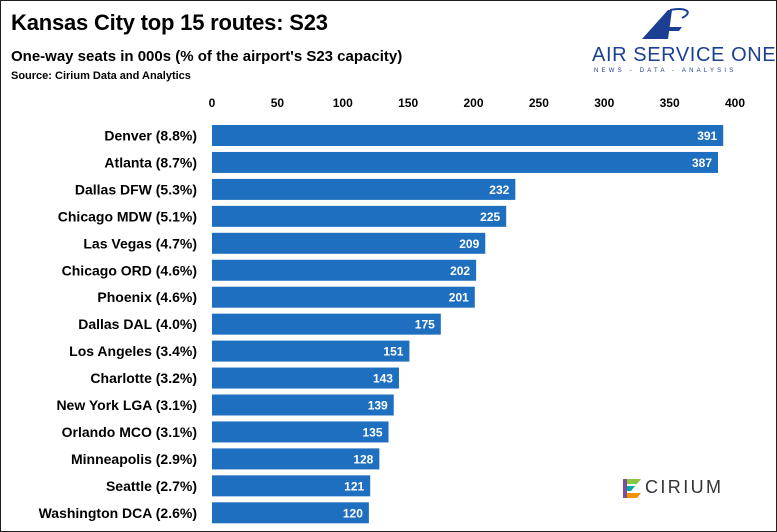  What do you see at coordinates (133, 351) in the screenshot?
I see `category-label: Los Angeles (3.4%)` at bounding box center [133, 351].